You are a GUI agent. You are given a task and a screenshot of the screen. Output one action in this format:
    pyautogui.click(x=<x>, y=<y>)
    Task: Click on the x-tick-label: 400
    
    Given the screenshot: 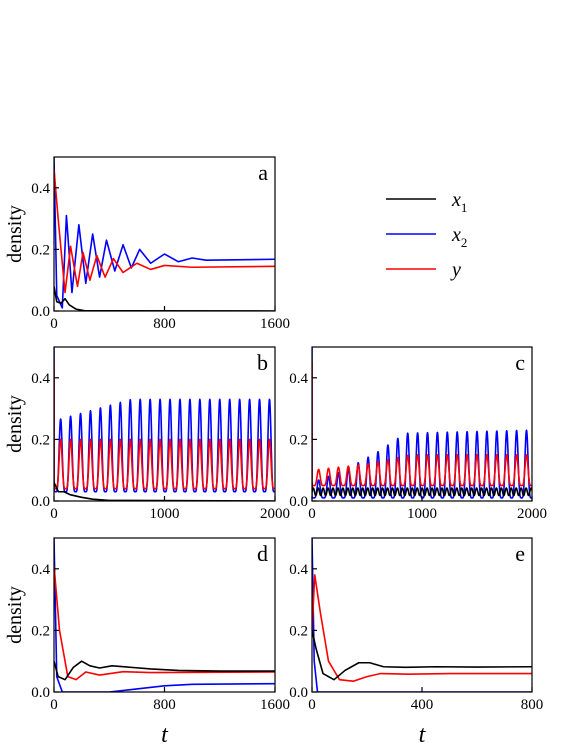 What is the action you would take?
    pyautogui.click(x=422, y=705)
    